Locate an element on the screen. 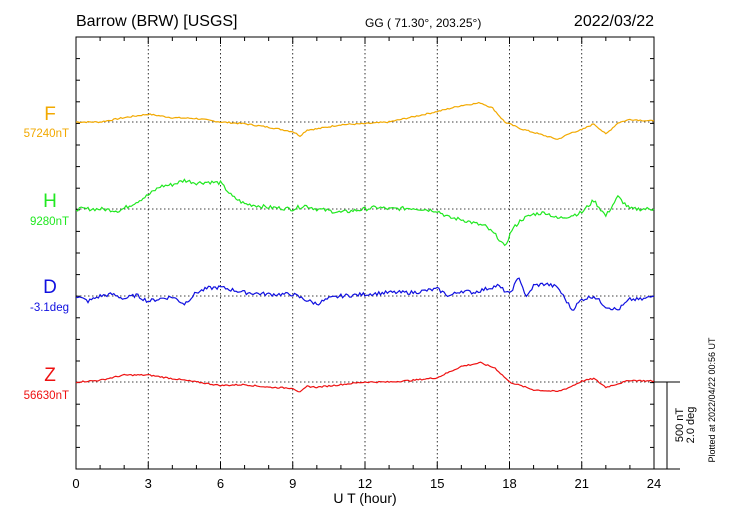  series-name-z: Z is located at coordinates (50, 375).